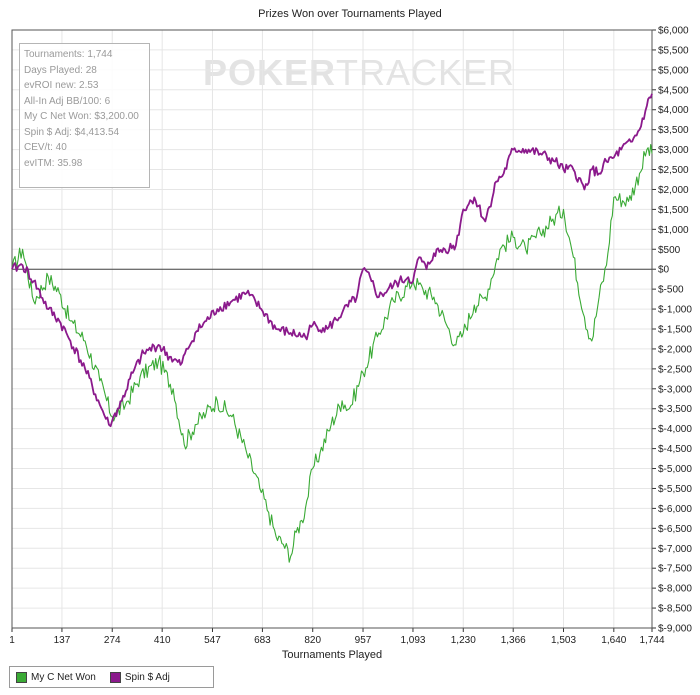 The width and height of the screenshot is (700, 695). Describe the element at coordinates (675, 629) in the screenshot. I see `y-tick-label: $-9,000` at that location.